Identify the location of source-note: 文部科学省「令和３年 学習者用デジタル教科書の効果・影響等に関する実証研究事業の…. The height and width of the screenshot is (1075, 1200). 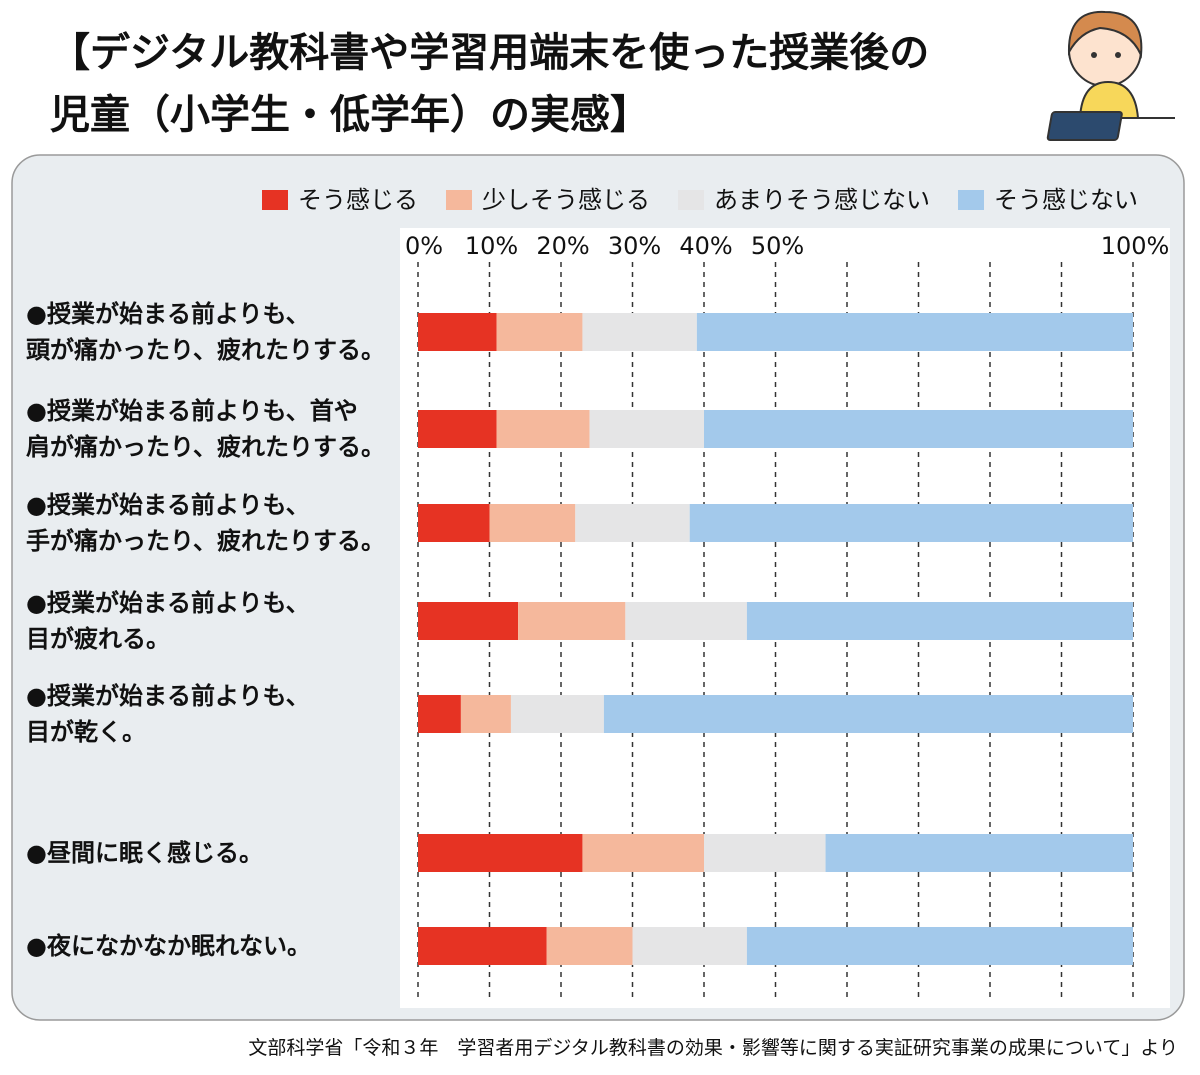
(713, 1048).